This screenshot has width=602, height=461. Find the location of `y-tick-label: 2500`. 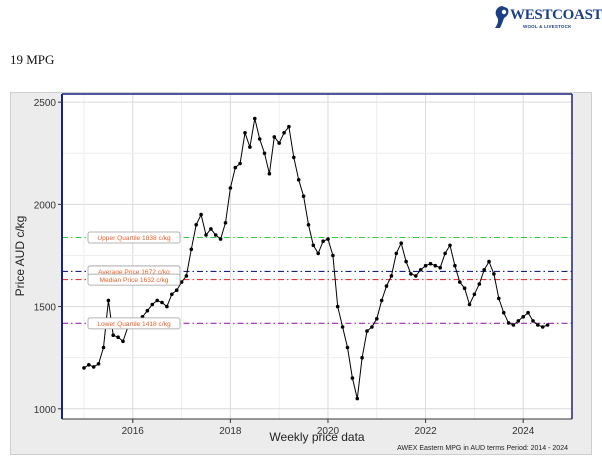

y-tick-label: 2500 is located at coordinates (45, 103).